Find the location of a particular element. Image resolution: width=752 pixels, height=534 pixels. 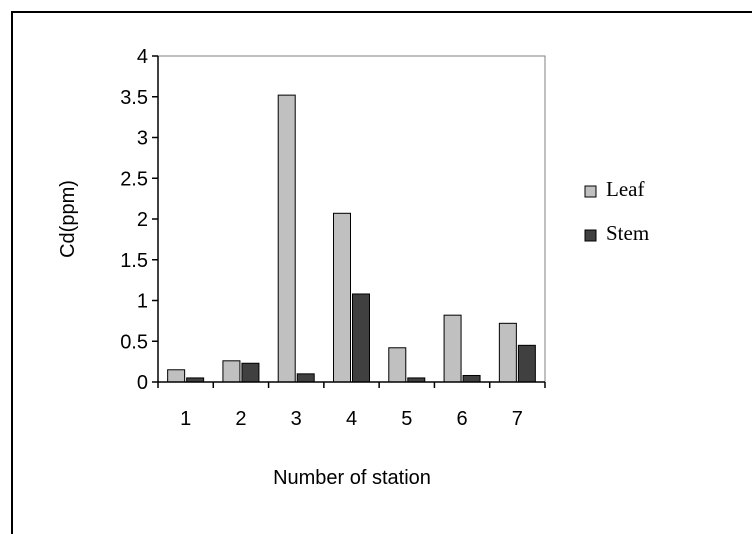

y-tick-label: 4 is located at coordinates (142, 57).